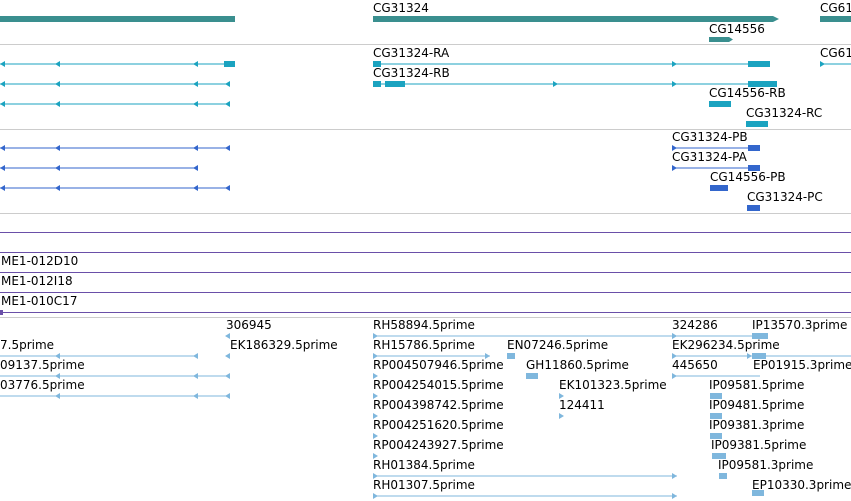 This screenshot has height=501, width=851. Describe the element at coordinates (438, 405) in the screenshot. I see `est-label: RP004398742.5prime` at that location.